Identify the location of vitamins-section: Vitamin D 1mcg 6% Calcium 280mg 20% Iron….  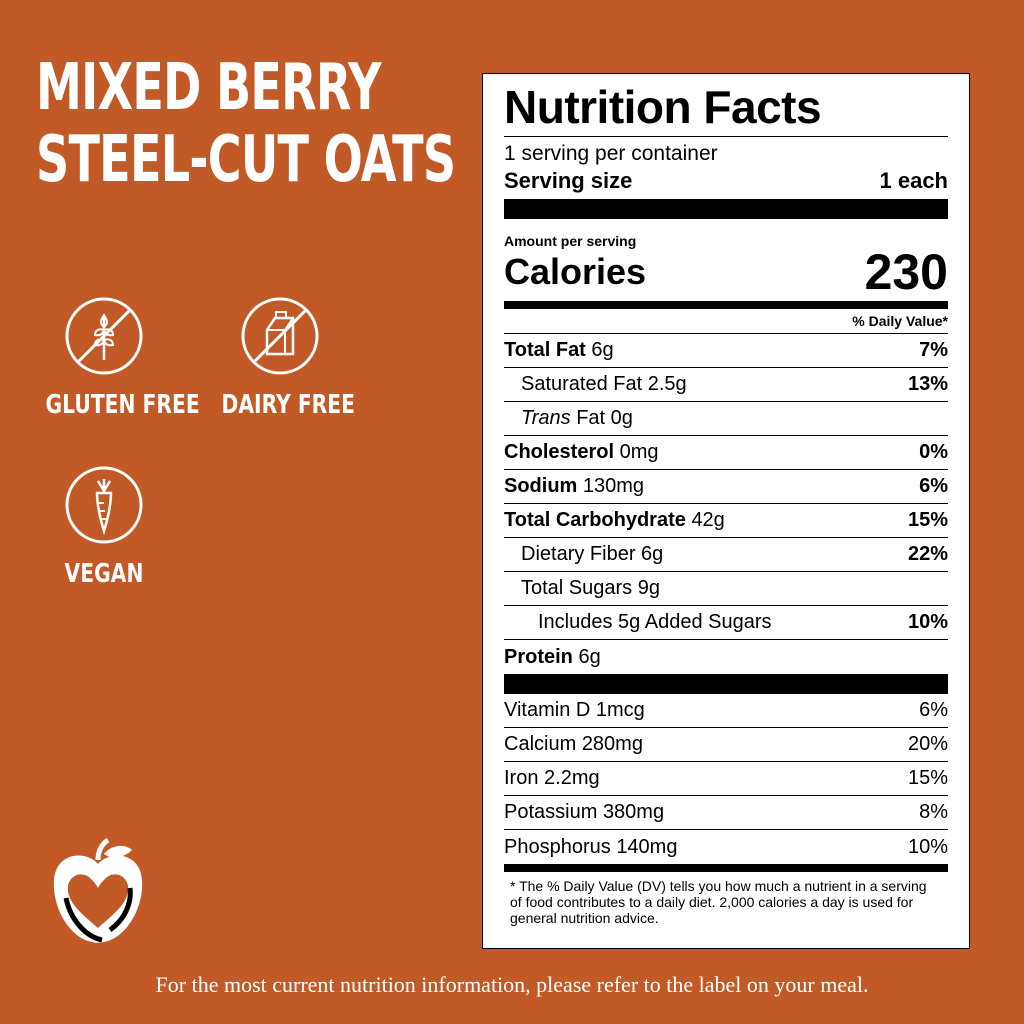
(726, 779).